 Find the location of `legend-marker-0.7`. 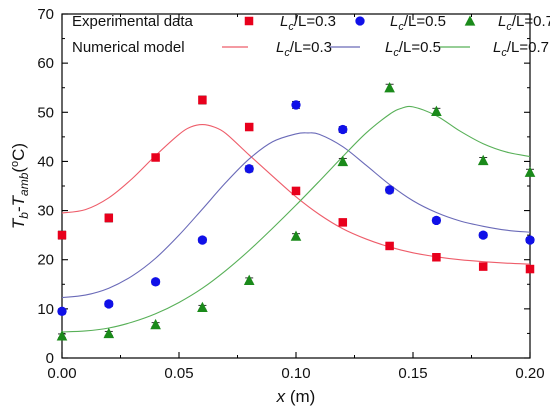

legend-marker-0.7 is located at coordinates (470, 20).